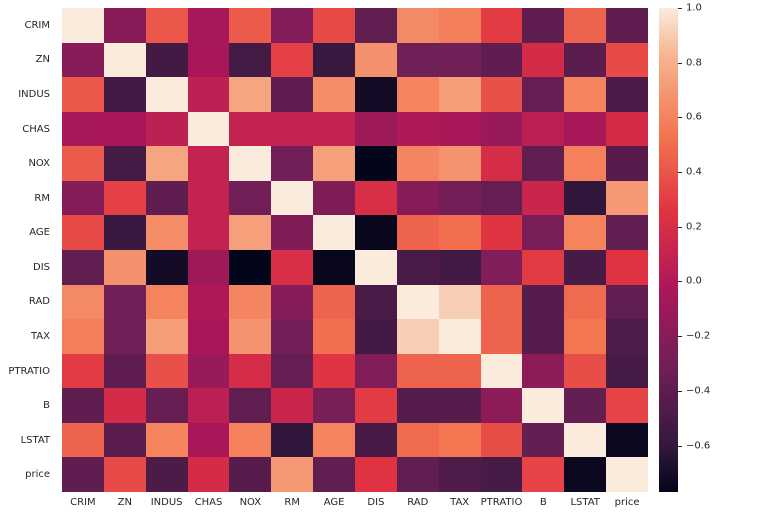 This screenshot has width=782, height=522. What do you see at coordinates (292, 502) in the screenshot?
I see `x-tick-label: RM` at bounding box center [292, 502].